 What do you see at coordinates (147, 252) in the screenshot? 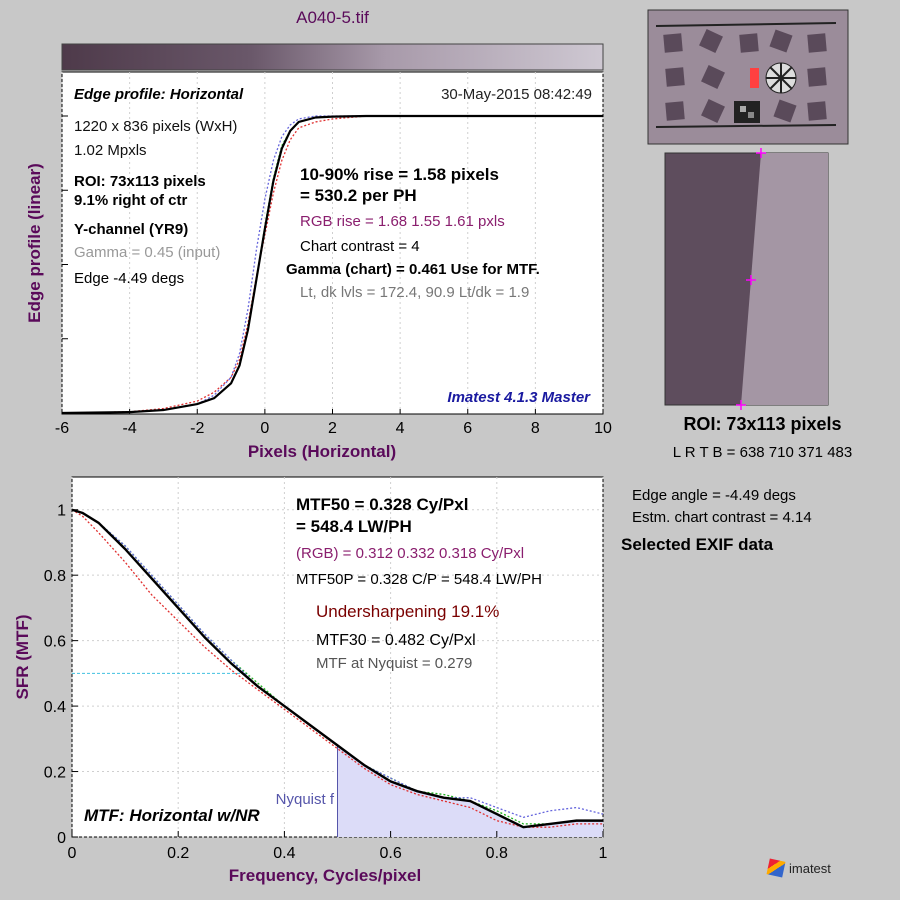
I see `info-line: Gamma = 0.45 (input)` at bounding box center [147, 252].